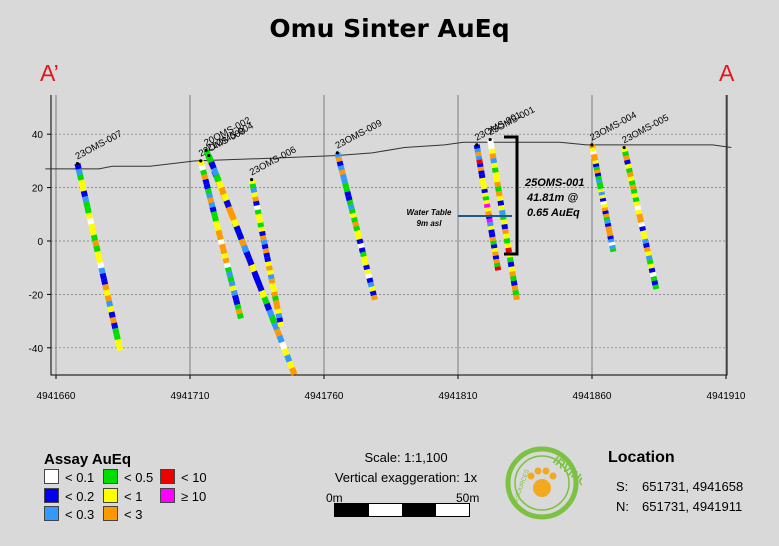 This screenshot has height=546, width=779. I want to click on scale-info: Scale: 1:1,100 Vertical exaggeration: 1x, so click(406, 468).